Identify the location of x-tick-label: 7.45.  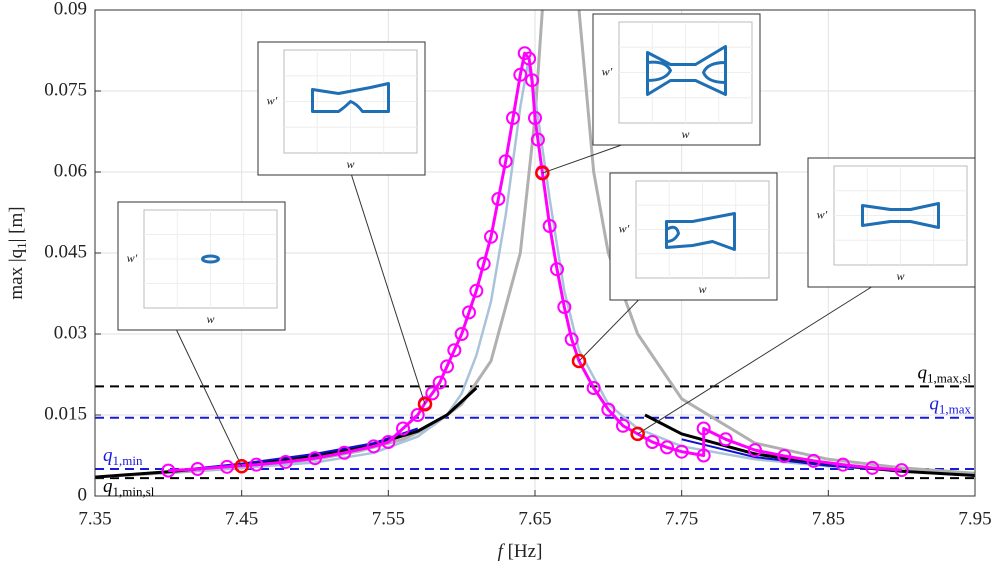
(241, 518).